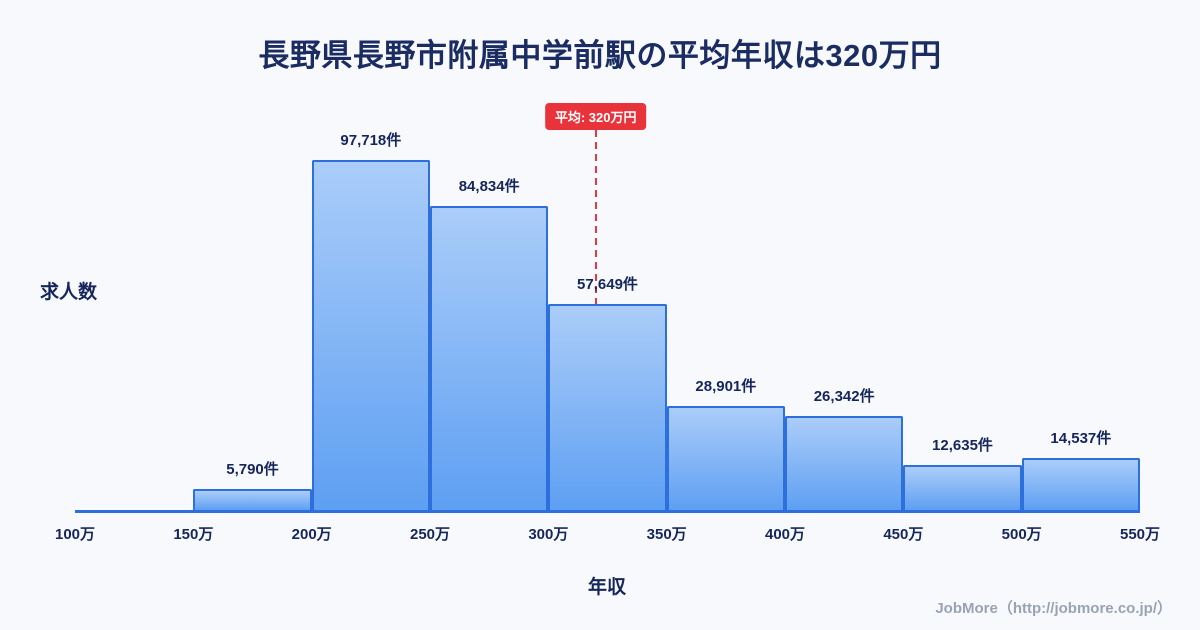 Image resolution: width=1200 pixels, height=630 pixels. Describe the element at coordinates (252, 470) in the screenshot. I see `bar-value-label: 5,790件` at that location.